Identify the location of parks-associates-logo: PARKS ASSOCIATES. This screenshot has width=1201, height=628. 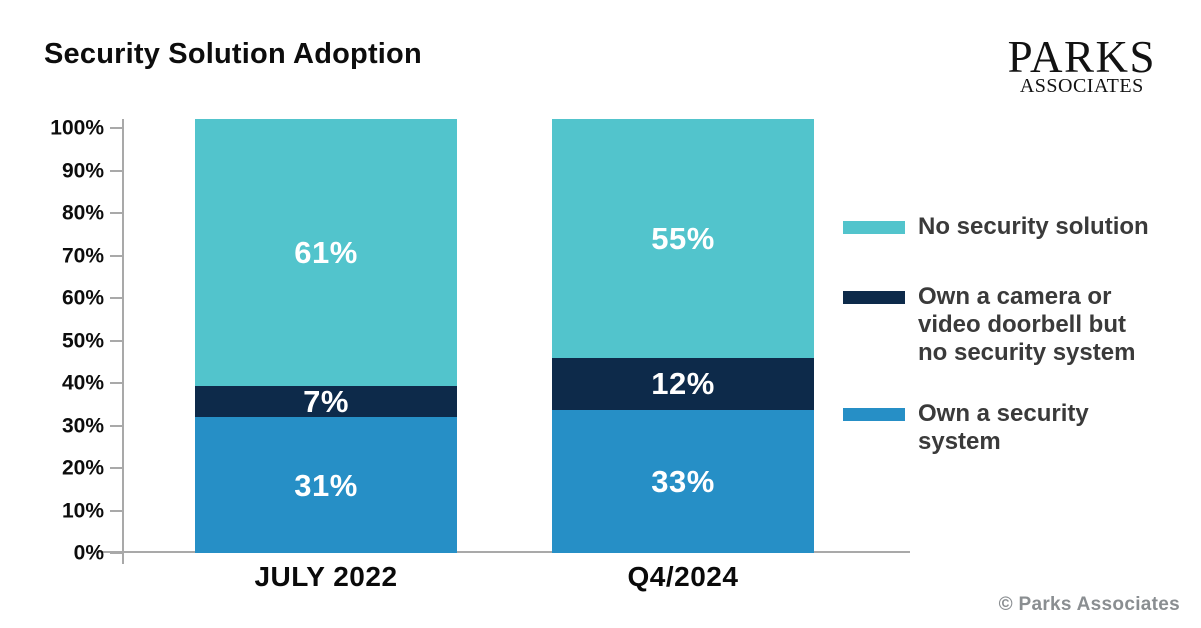
(1081, 64).